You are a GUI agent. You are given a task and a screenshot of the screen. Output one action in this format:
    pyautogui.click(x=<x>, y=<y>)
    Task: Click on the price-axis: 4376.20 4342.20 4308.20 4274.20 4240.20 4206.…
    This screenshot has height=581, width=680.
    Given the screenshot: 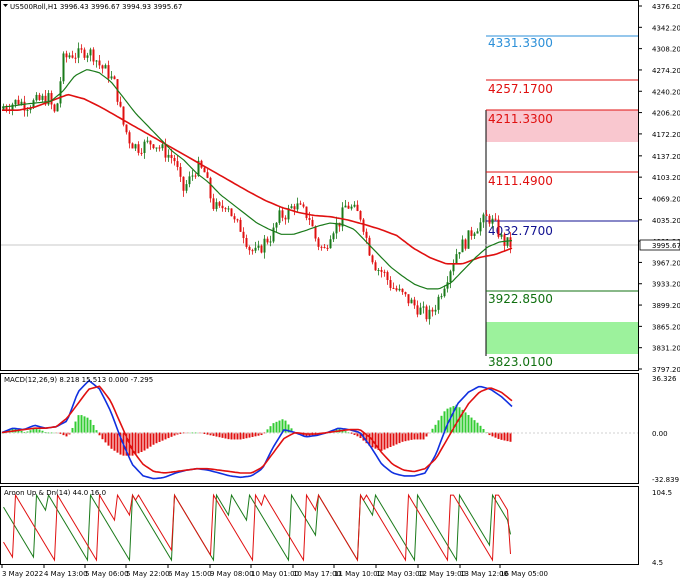 What is the action you would take?
    pyautogui.click(x=659, y=188)
    